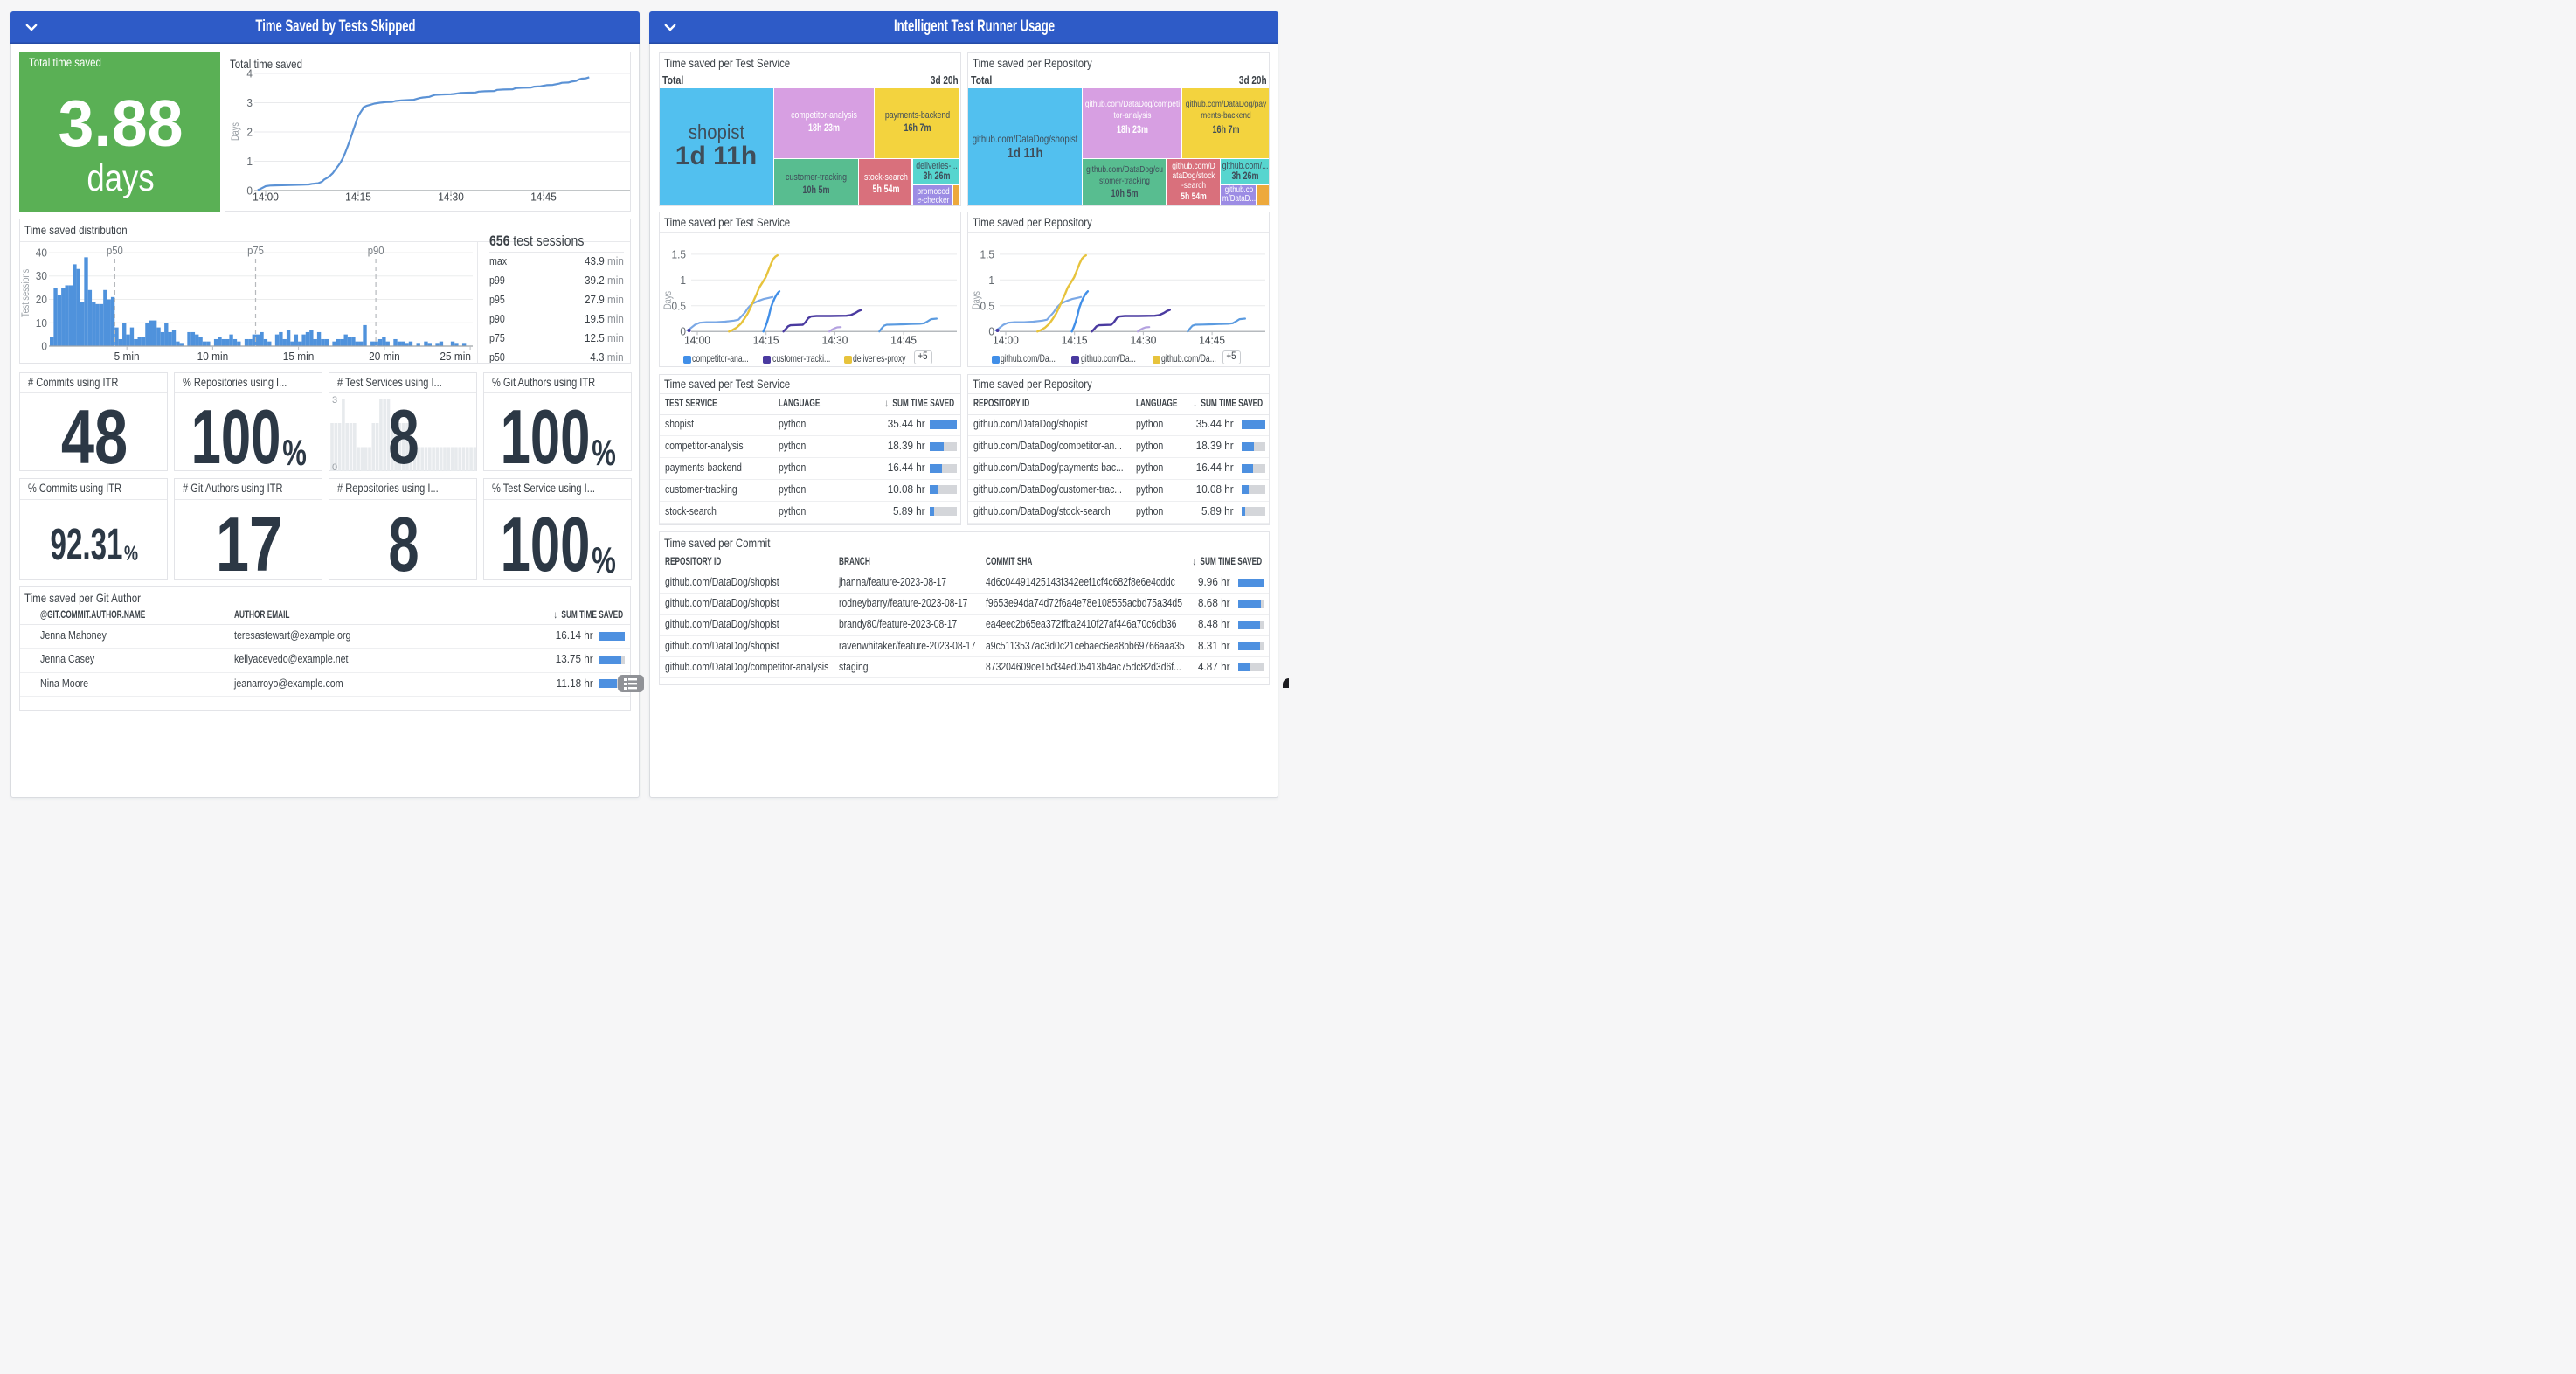 Image resolution: width=2576 pixels, height=1374 pixels. I want to click on svg-text: 15 min, so click(299, 356).